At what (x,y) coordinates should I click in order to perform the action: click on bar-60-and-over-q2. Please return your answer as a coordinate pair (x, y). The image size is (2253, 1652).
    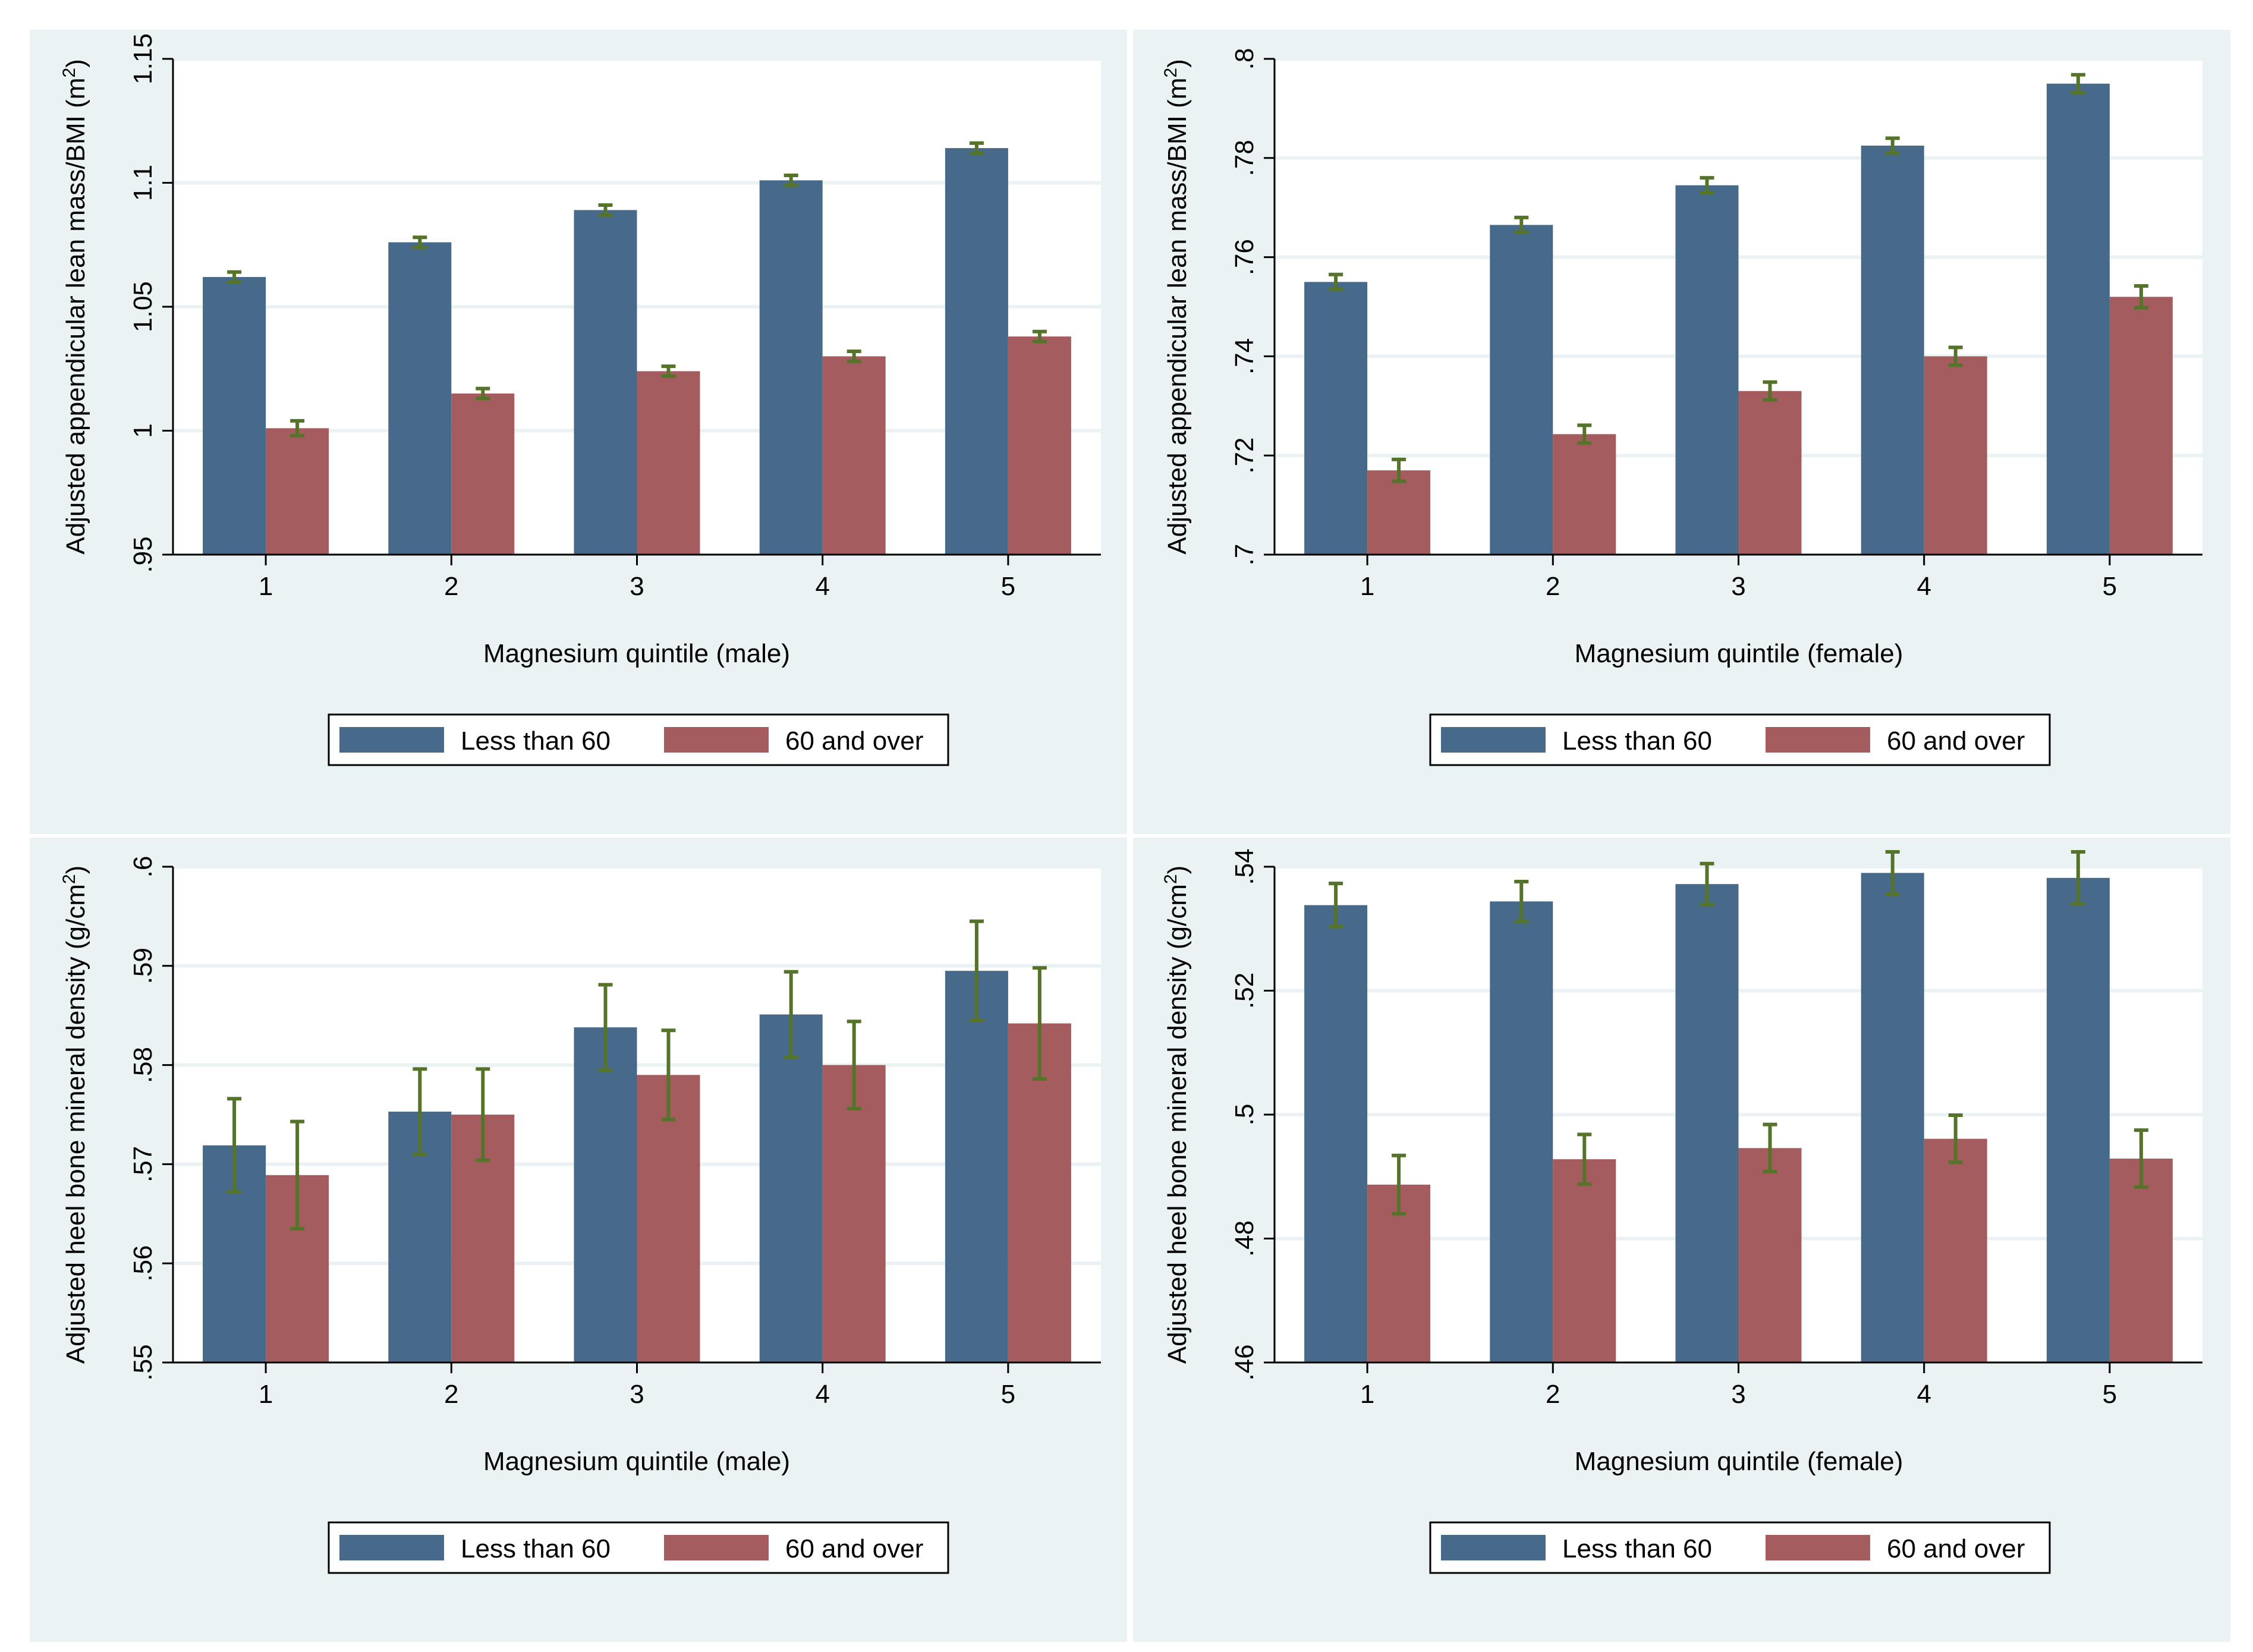
    Looking at the image, I should click on (483, 474).